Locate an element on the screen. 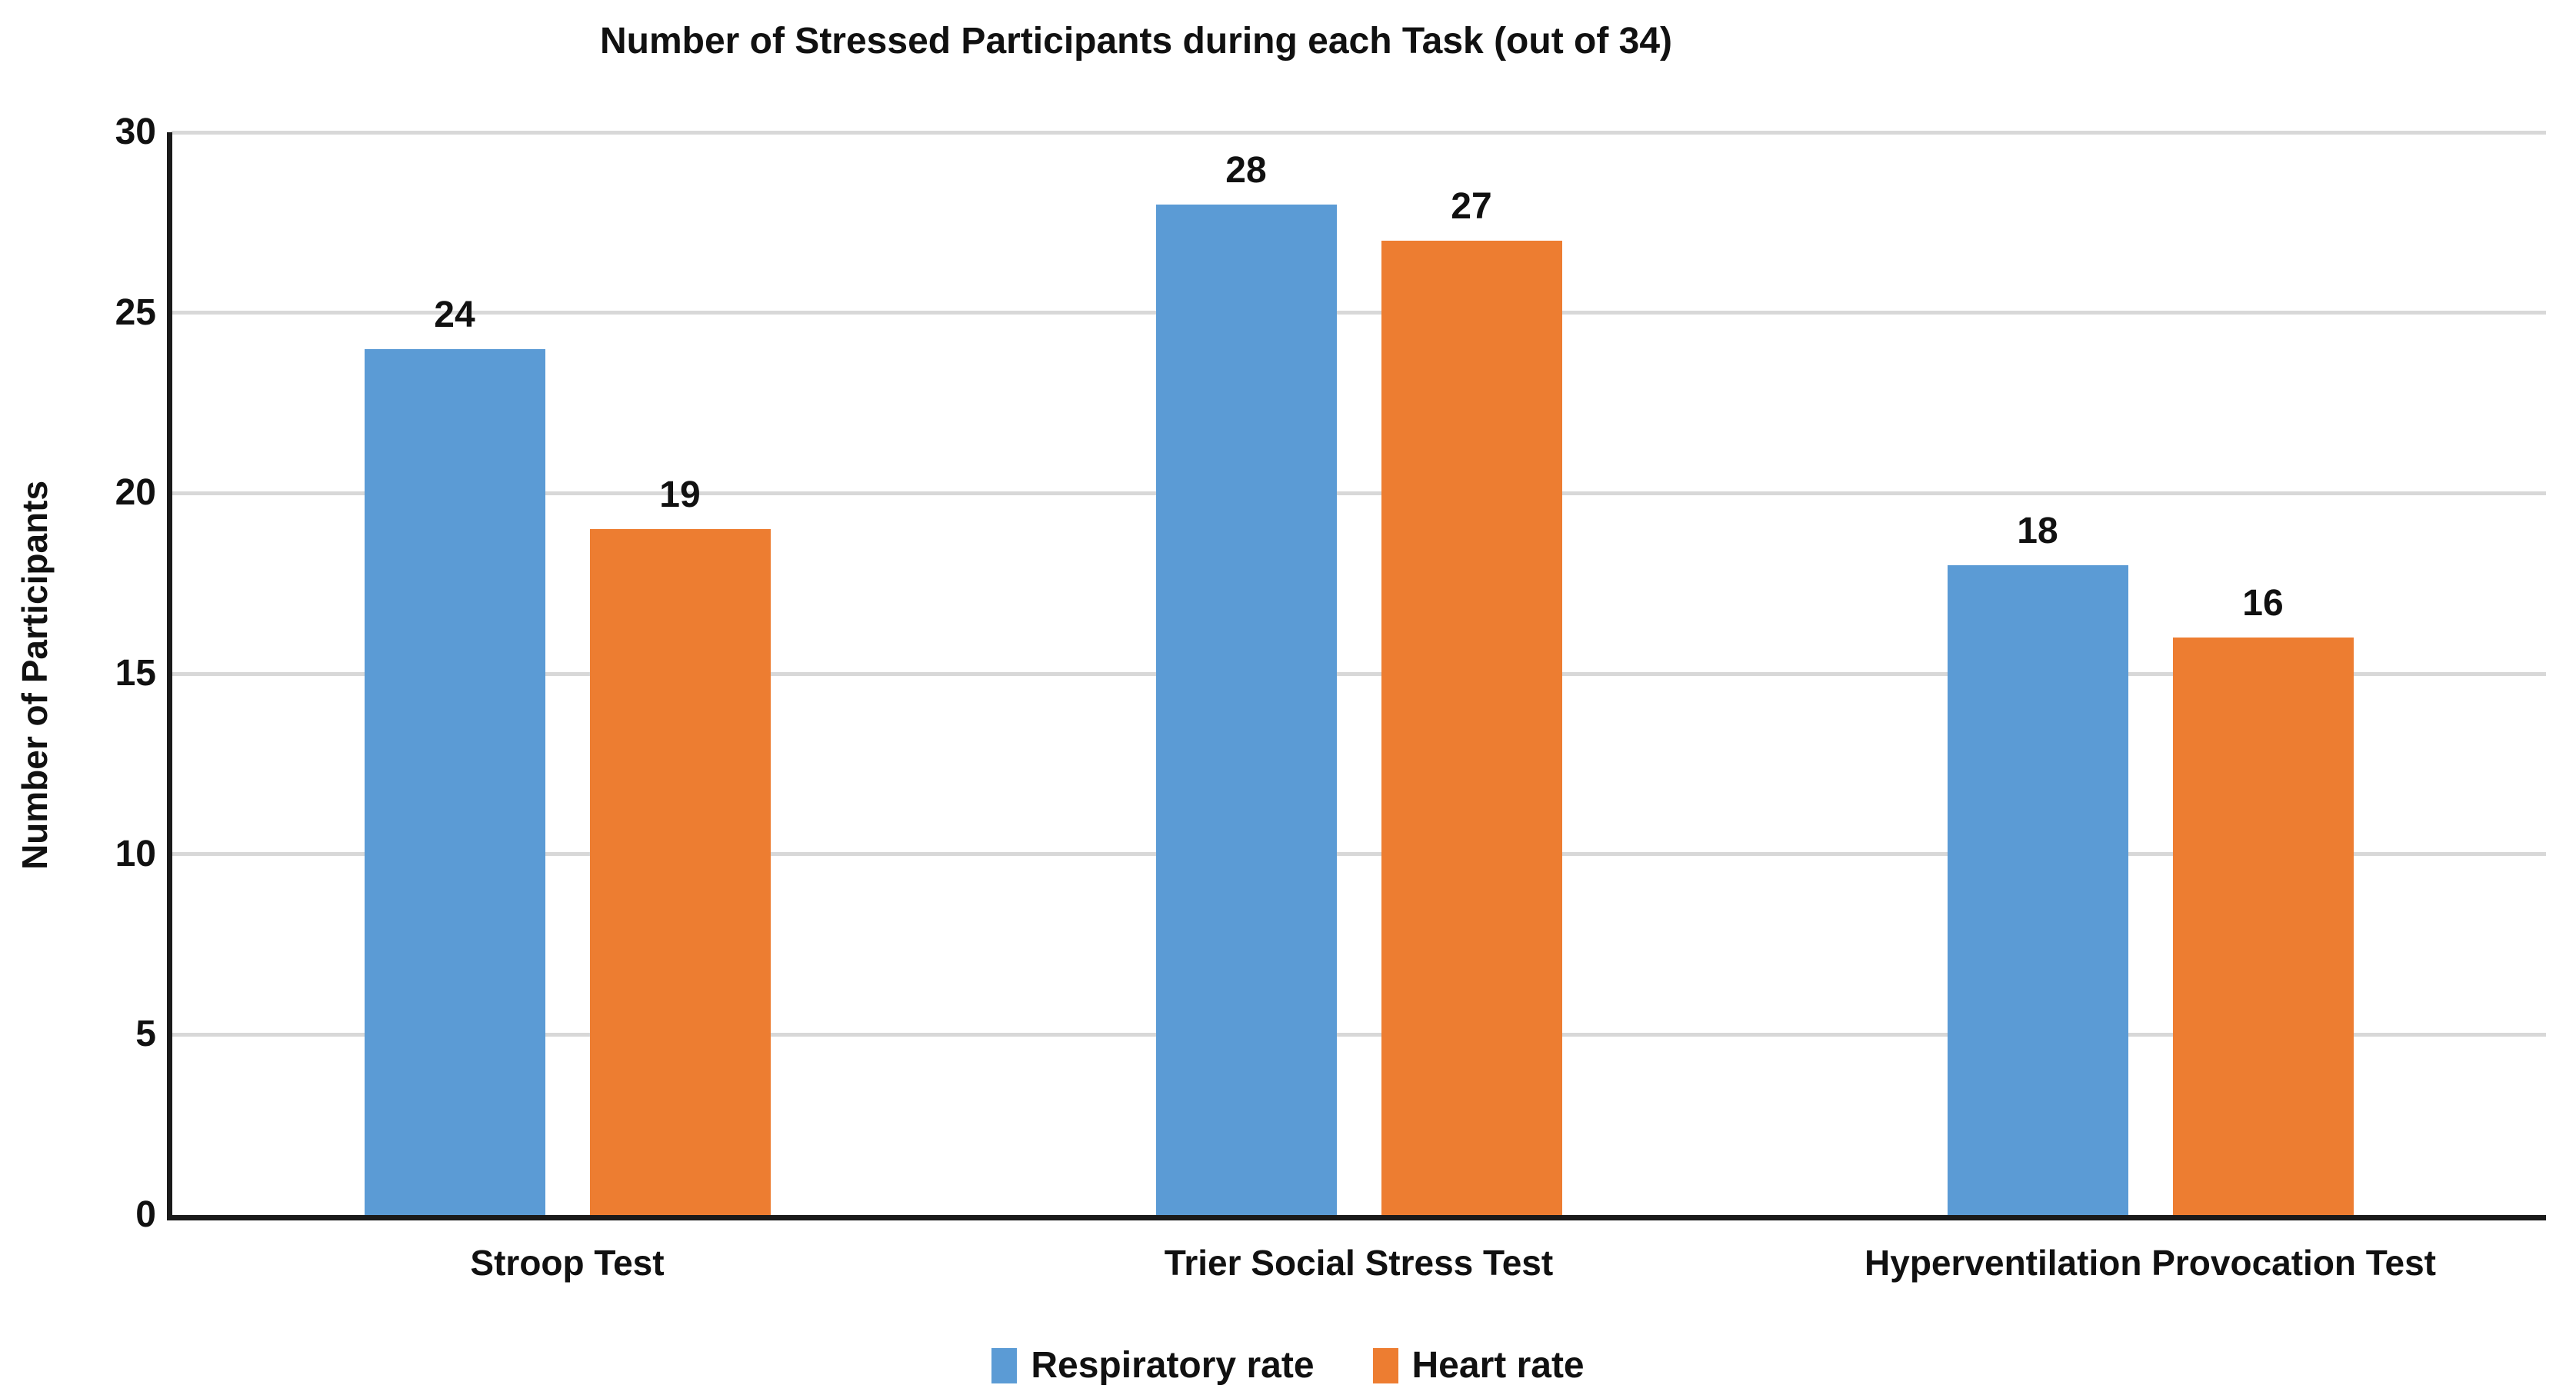  bar-heart-rate-trier-social-stress-test is located at coordinates (1471, 727).